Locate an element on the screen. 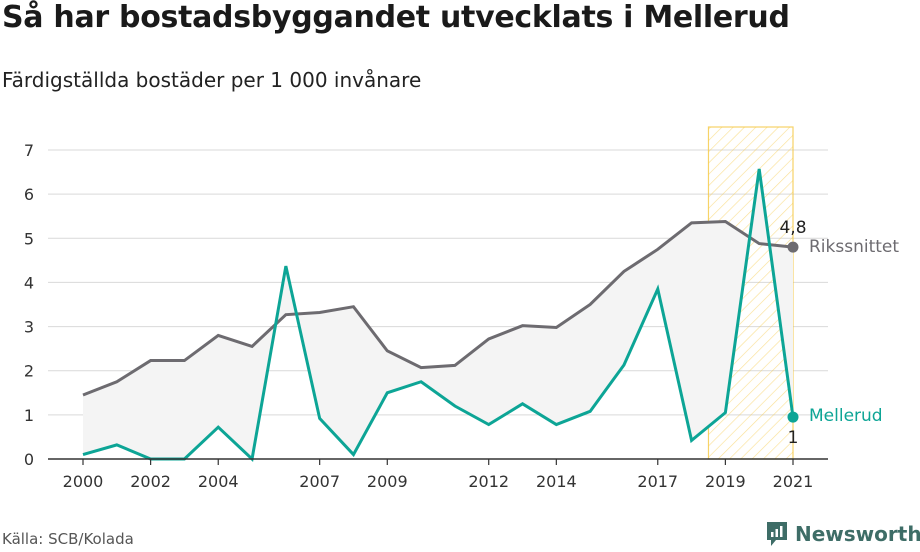  y-tick-label: 7 is located at coordinates (29, 150).